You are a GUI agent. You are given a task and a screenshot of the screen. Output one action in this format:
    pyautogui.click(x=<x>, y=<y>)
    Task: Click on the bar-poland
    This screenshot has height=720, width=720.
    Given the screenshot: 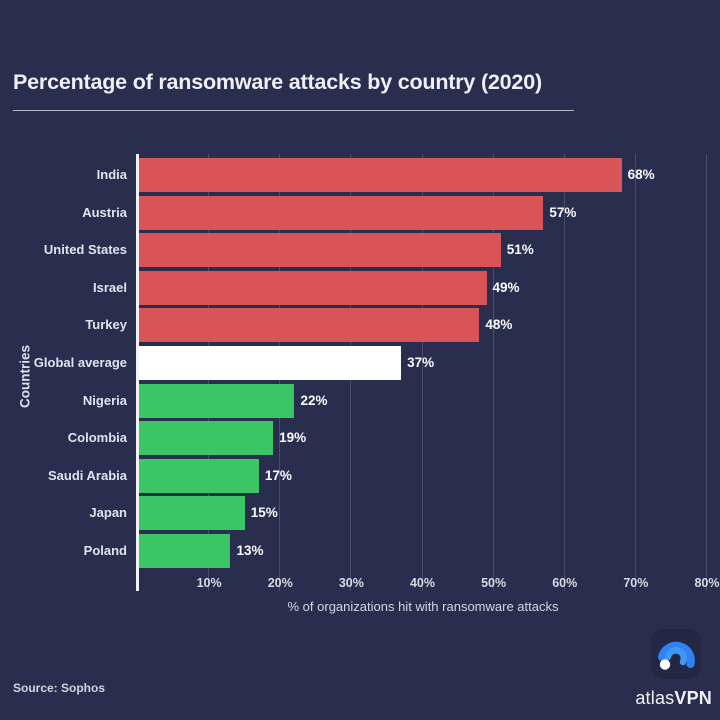 What is the action you would take?
    pyautogui.click(x=184, y=551)
    